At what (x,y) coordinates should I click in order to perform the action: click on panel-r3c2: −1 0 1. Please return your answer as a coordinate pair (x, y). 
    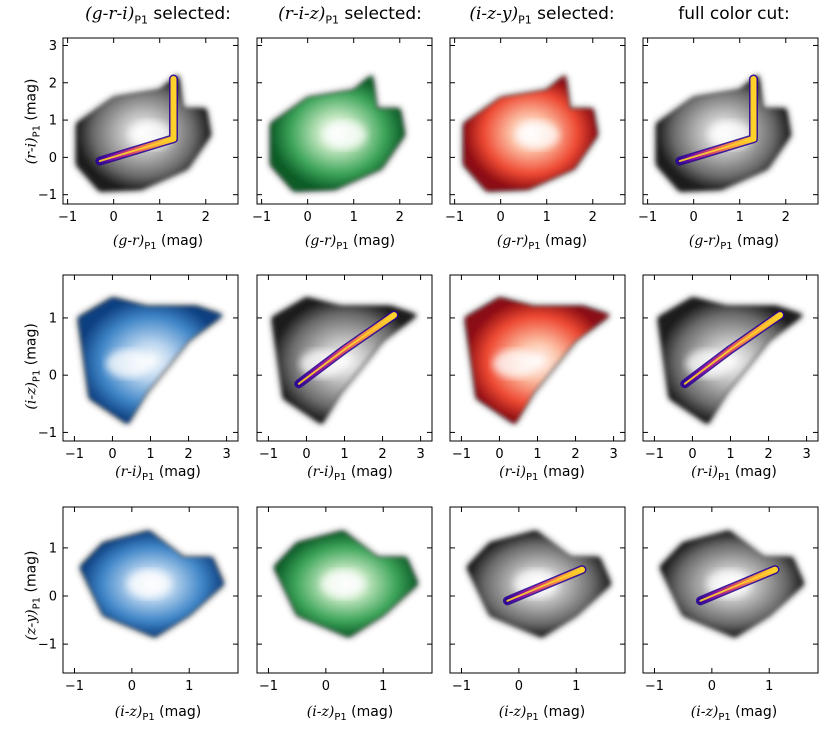
    Looking at the image, I should click on (344, 600).